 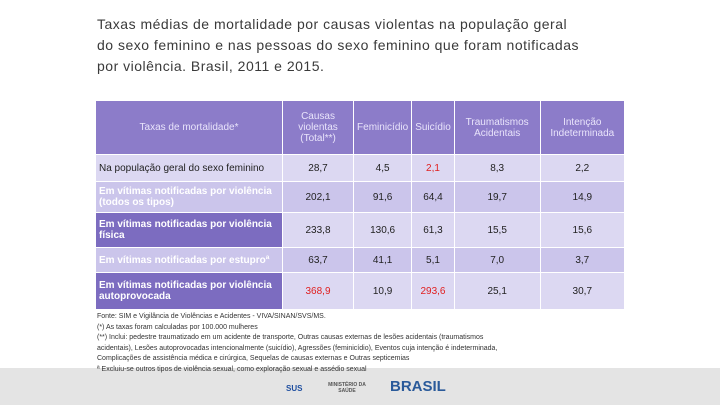 What do you see at coordinates (189, 127) in the screenshot?
I see `header-cell: Taxas de mortalidade*` at bounding box center [189, 127].